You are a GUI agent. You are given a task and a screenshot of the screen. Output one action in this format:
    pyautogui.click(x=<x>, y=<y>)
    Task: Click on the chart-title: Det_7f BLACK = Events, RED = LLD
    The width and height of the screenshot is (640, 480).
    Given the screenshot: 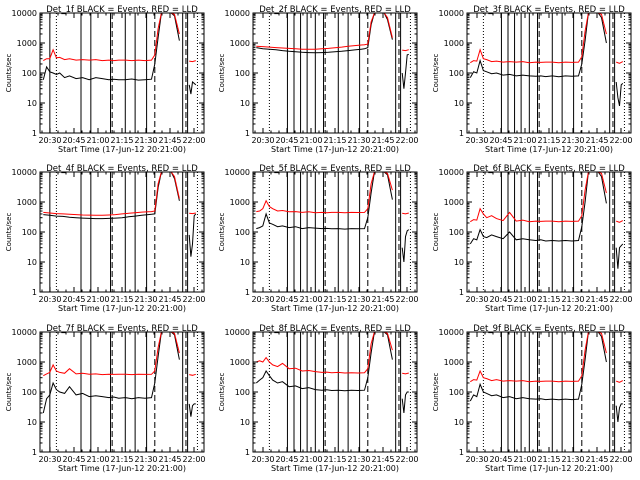 What is the action you would take?
    pyautogui.click(x=122, y=329)
    